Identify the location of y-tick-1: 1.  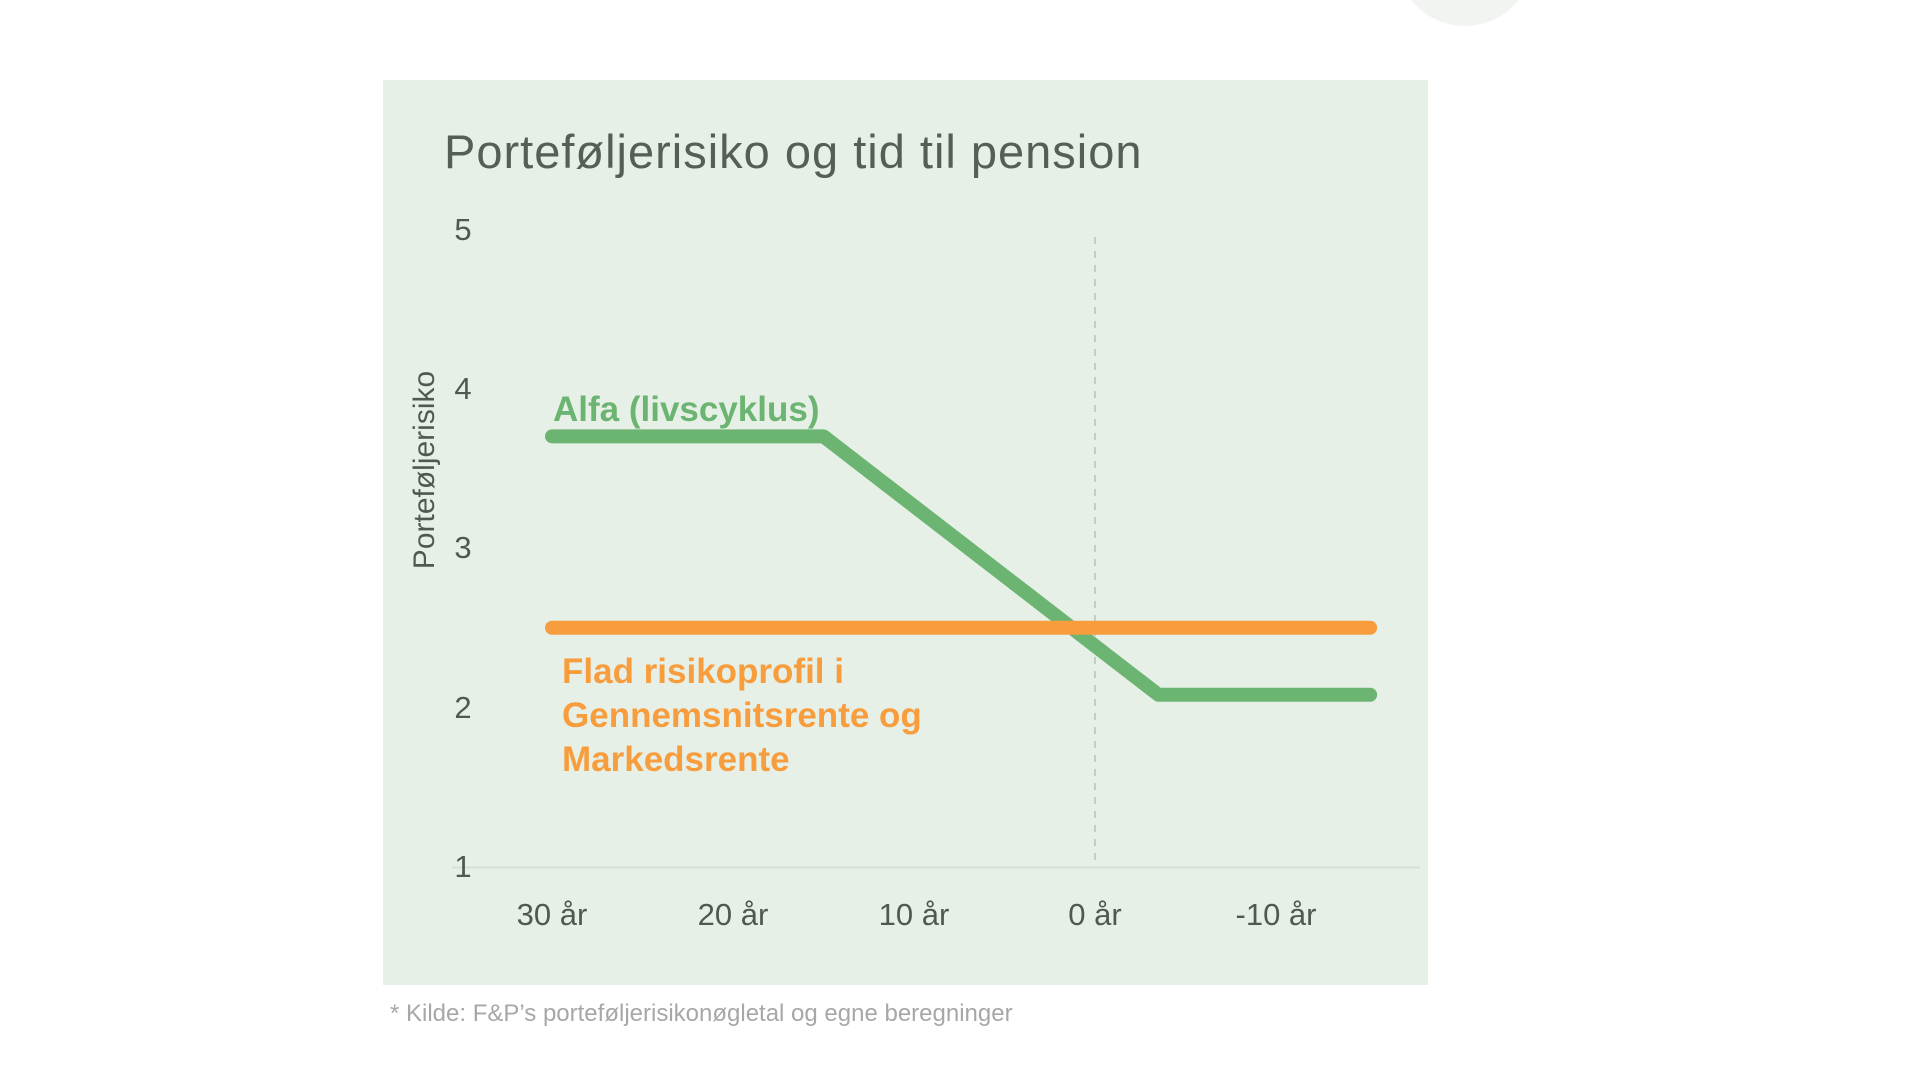
(463, 866).